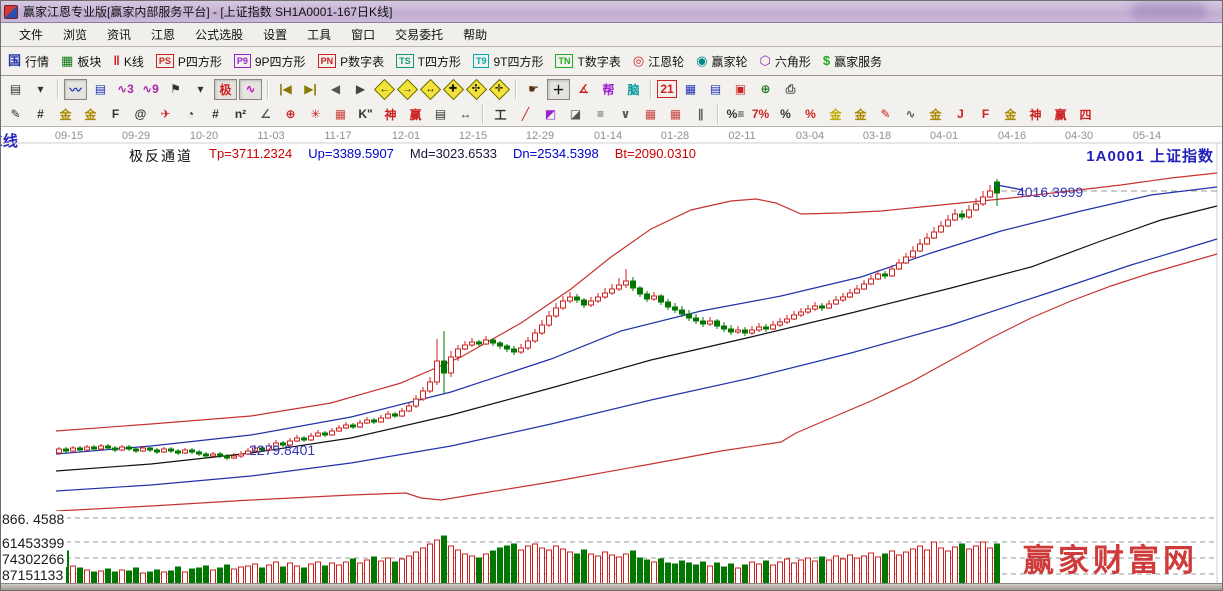 The height and width of the screenshot is (591, 1223). What do you see at coordinates (533, 89) in the screenshot?
I see `pan-hand-tool: ☛` at bounding box center [533, 89].